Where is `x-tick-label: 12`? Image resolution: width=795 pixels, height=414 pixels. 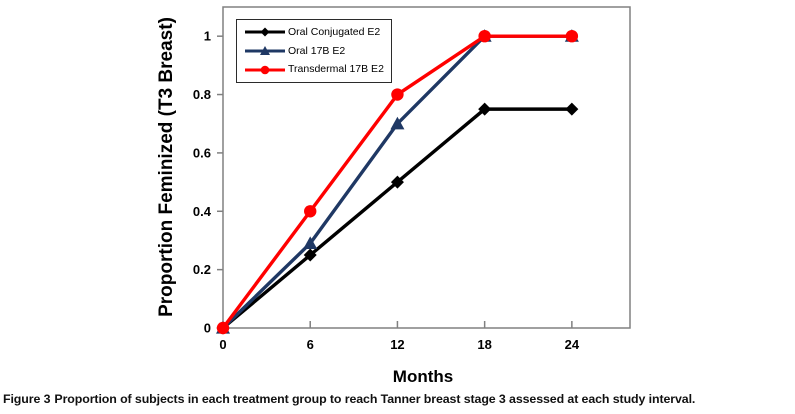 x-tick-label: 12 is located at coordinates (397, 344).